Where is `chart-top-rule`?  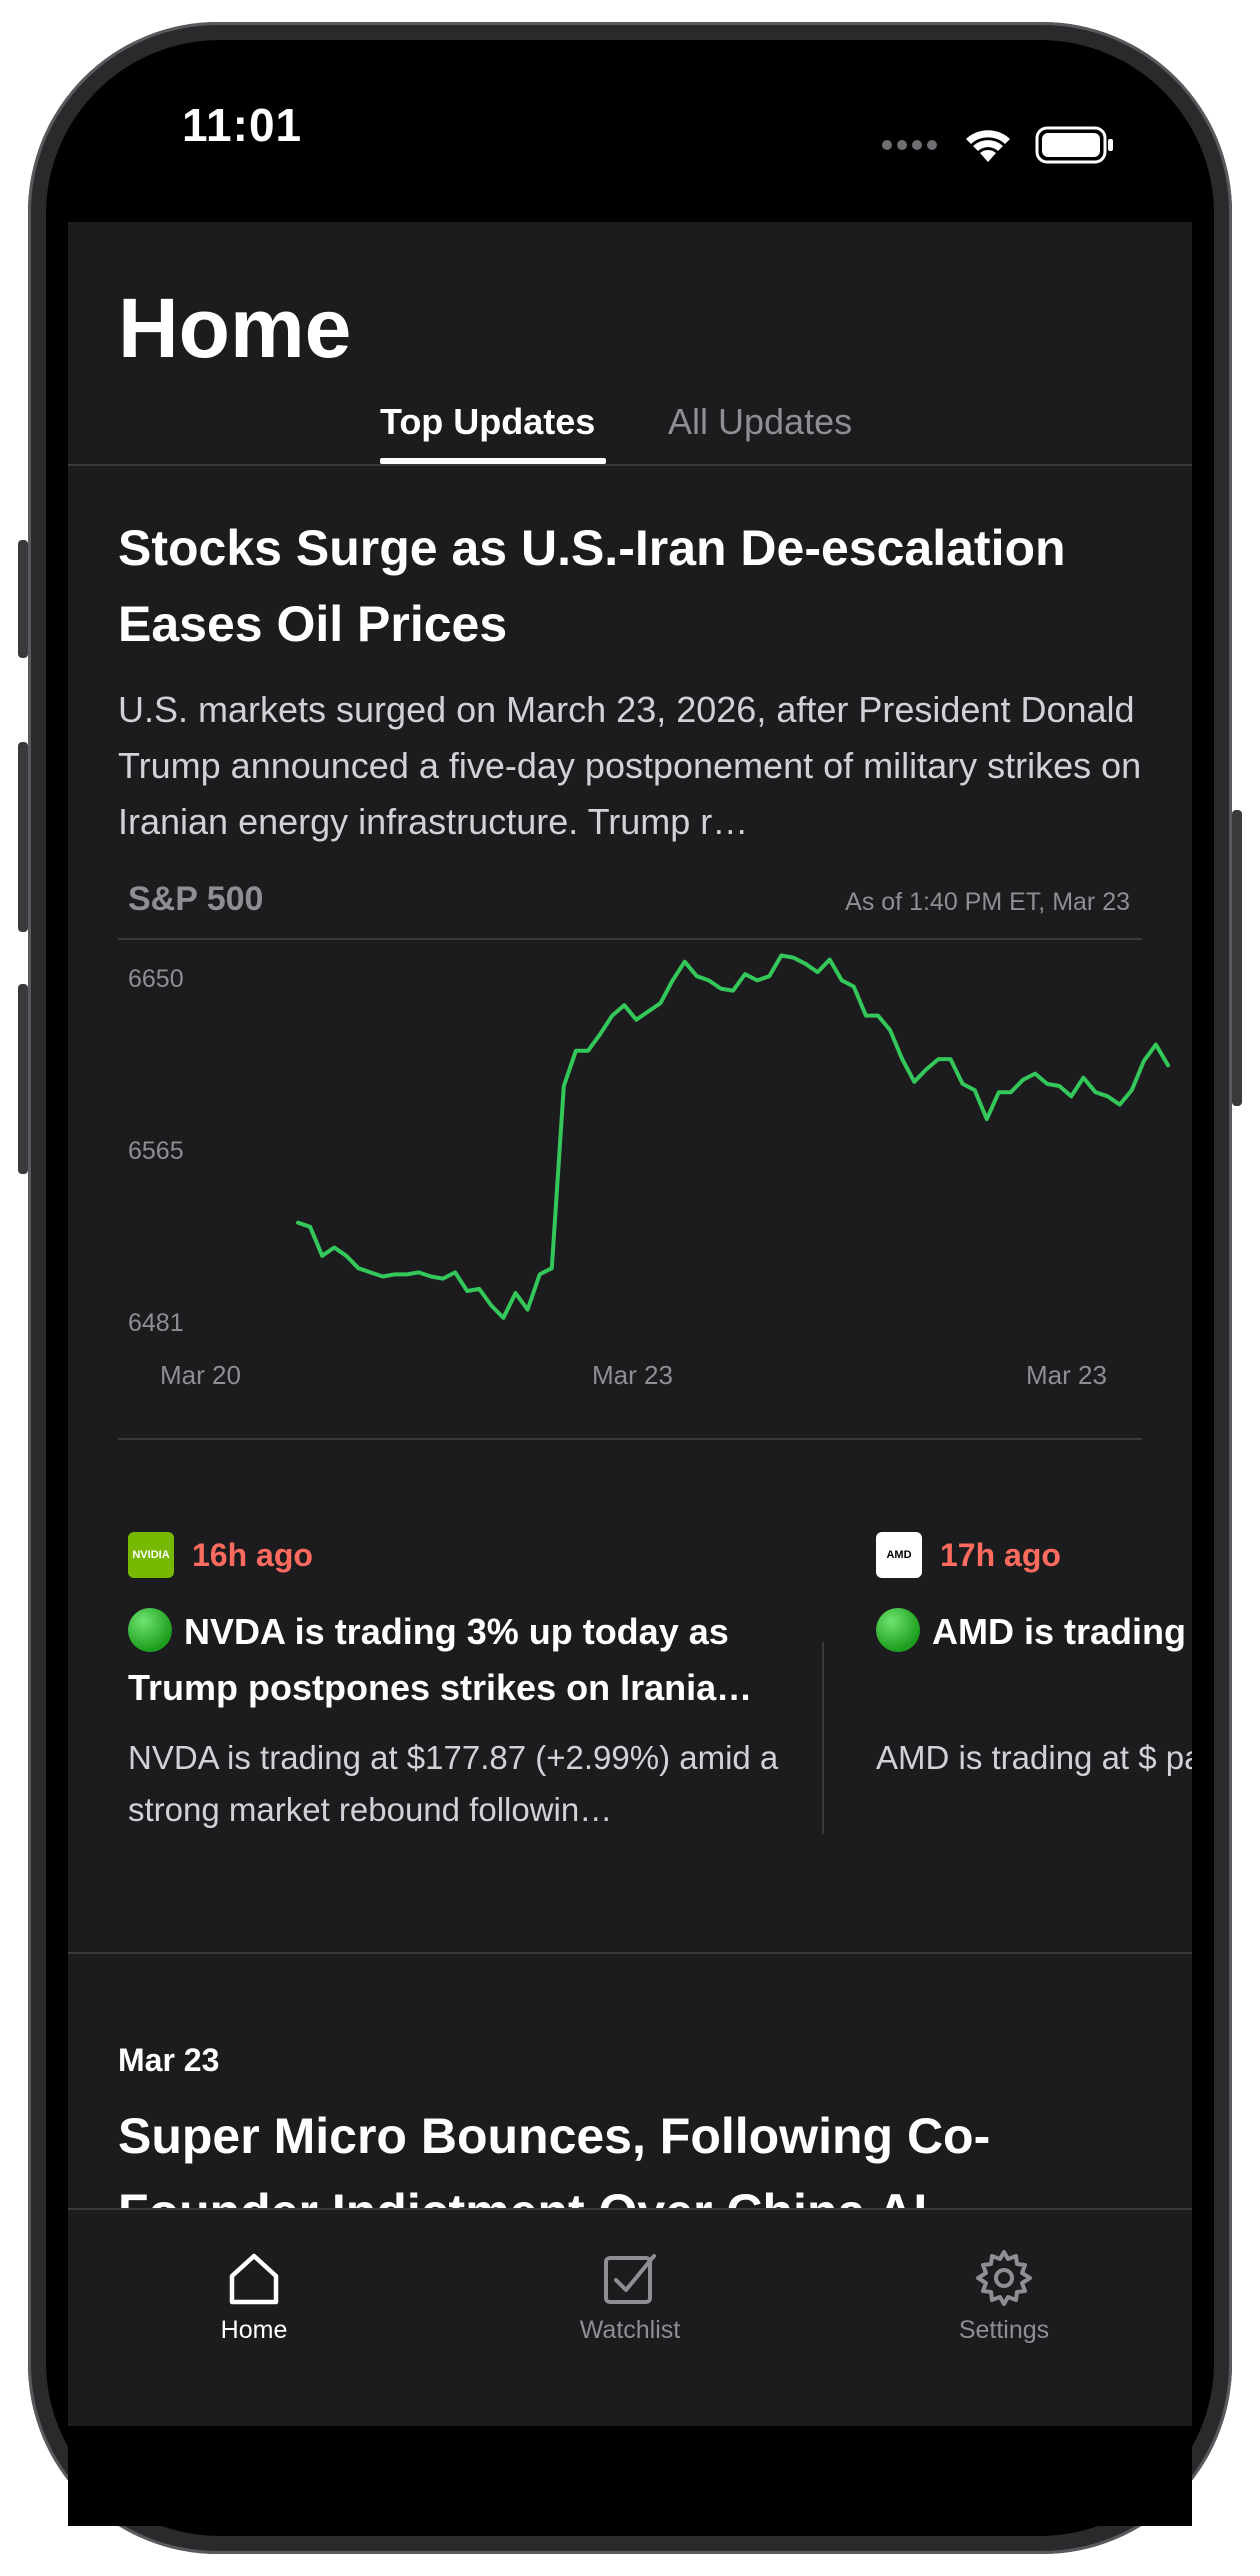
chart-top-rule is located at coordinates (630, 939).